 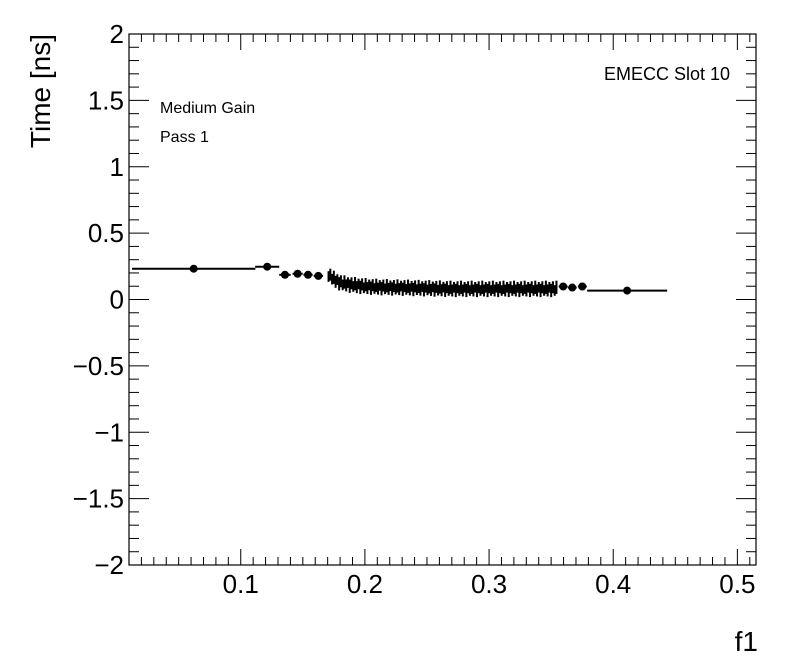 What do you see at coordinates (241, 584) in the screenshot?
I see `x-tick-label: 0.1` at bounding box center [241, 584].